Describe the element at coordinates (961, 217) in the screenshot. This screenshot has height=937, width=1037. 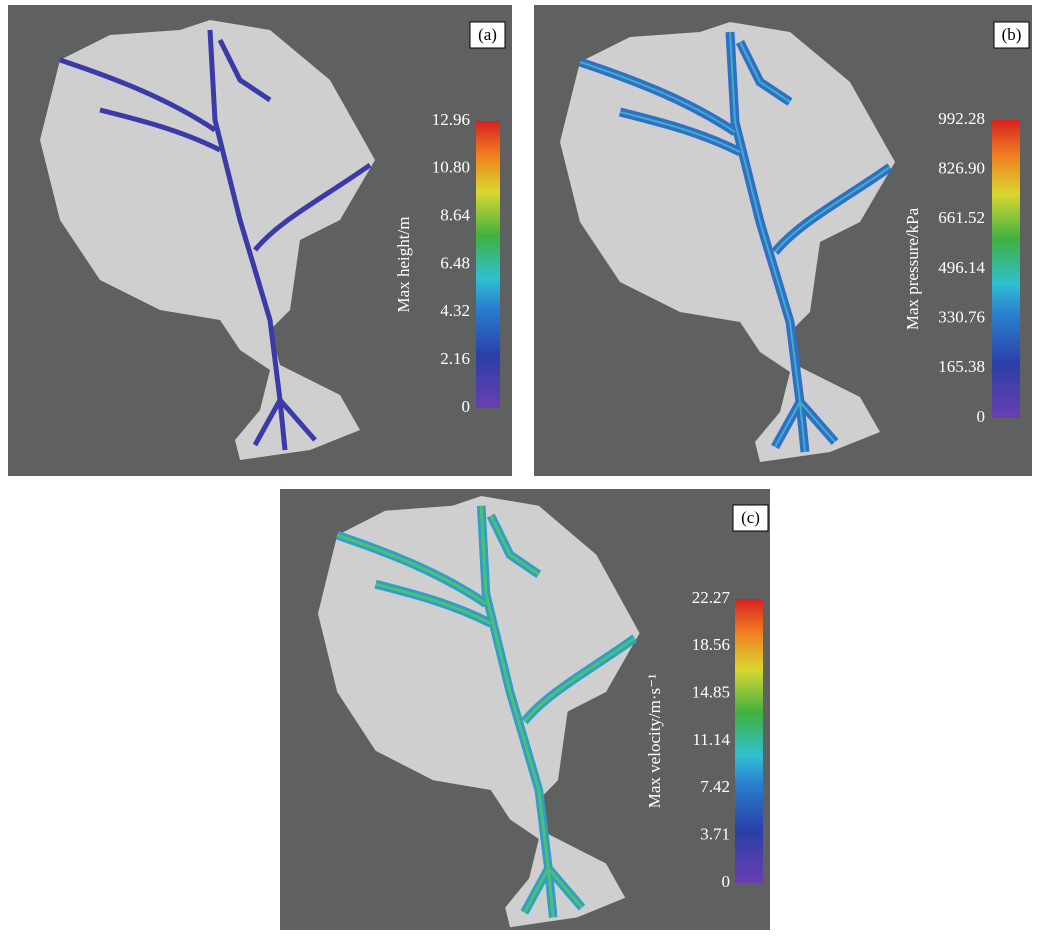
I see `colorbar-tick-label: 661.52` at that location.